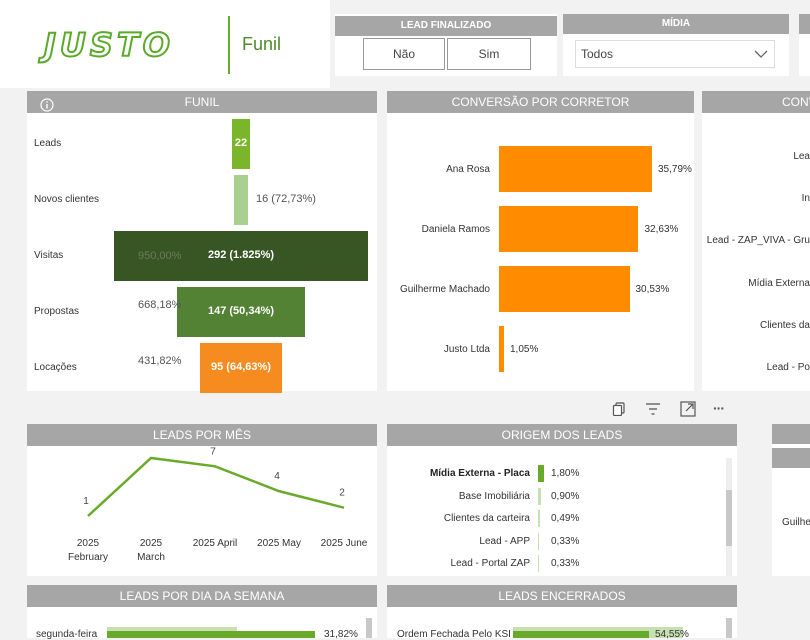 This screenshot has width=810, height=640. Describe the element at coordinates (202, 435) in the screenshot. I see `leads-mes-title: LEADS POR MÊS` at that location.